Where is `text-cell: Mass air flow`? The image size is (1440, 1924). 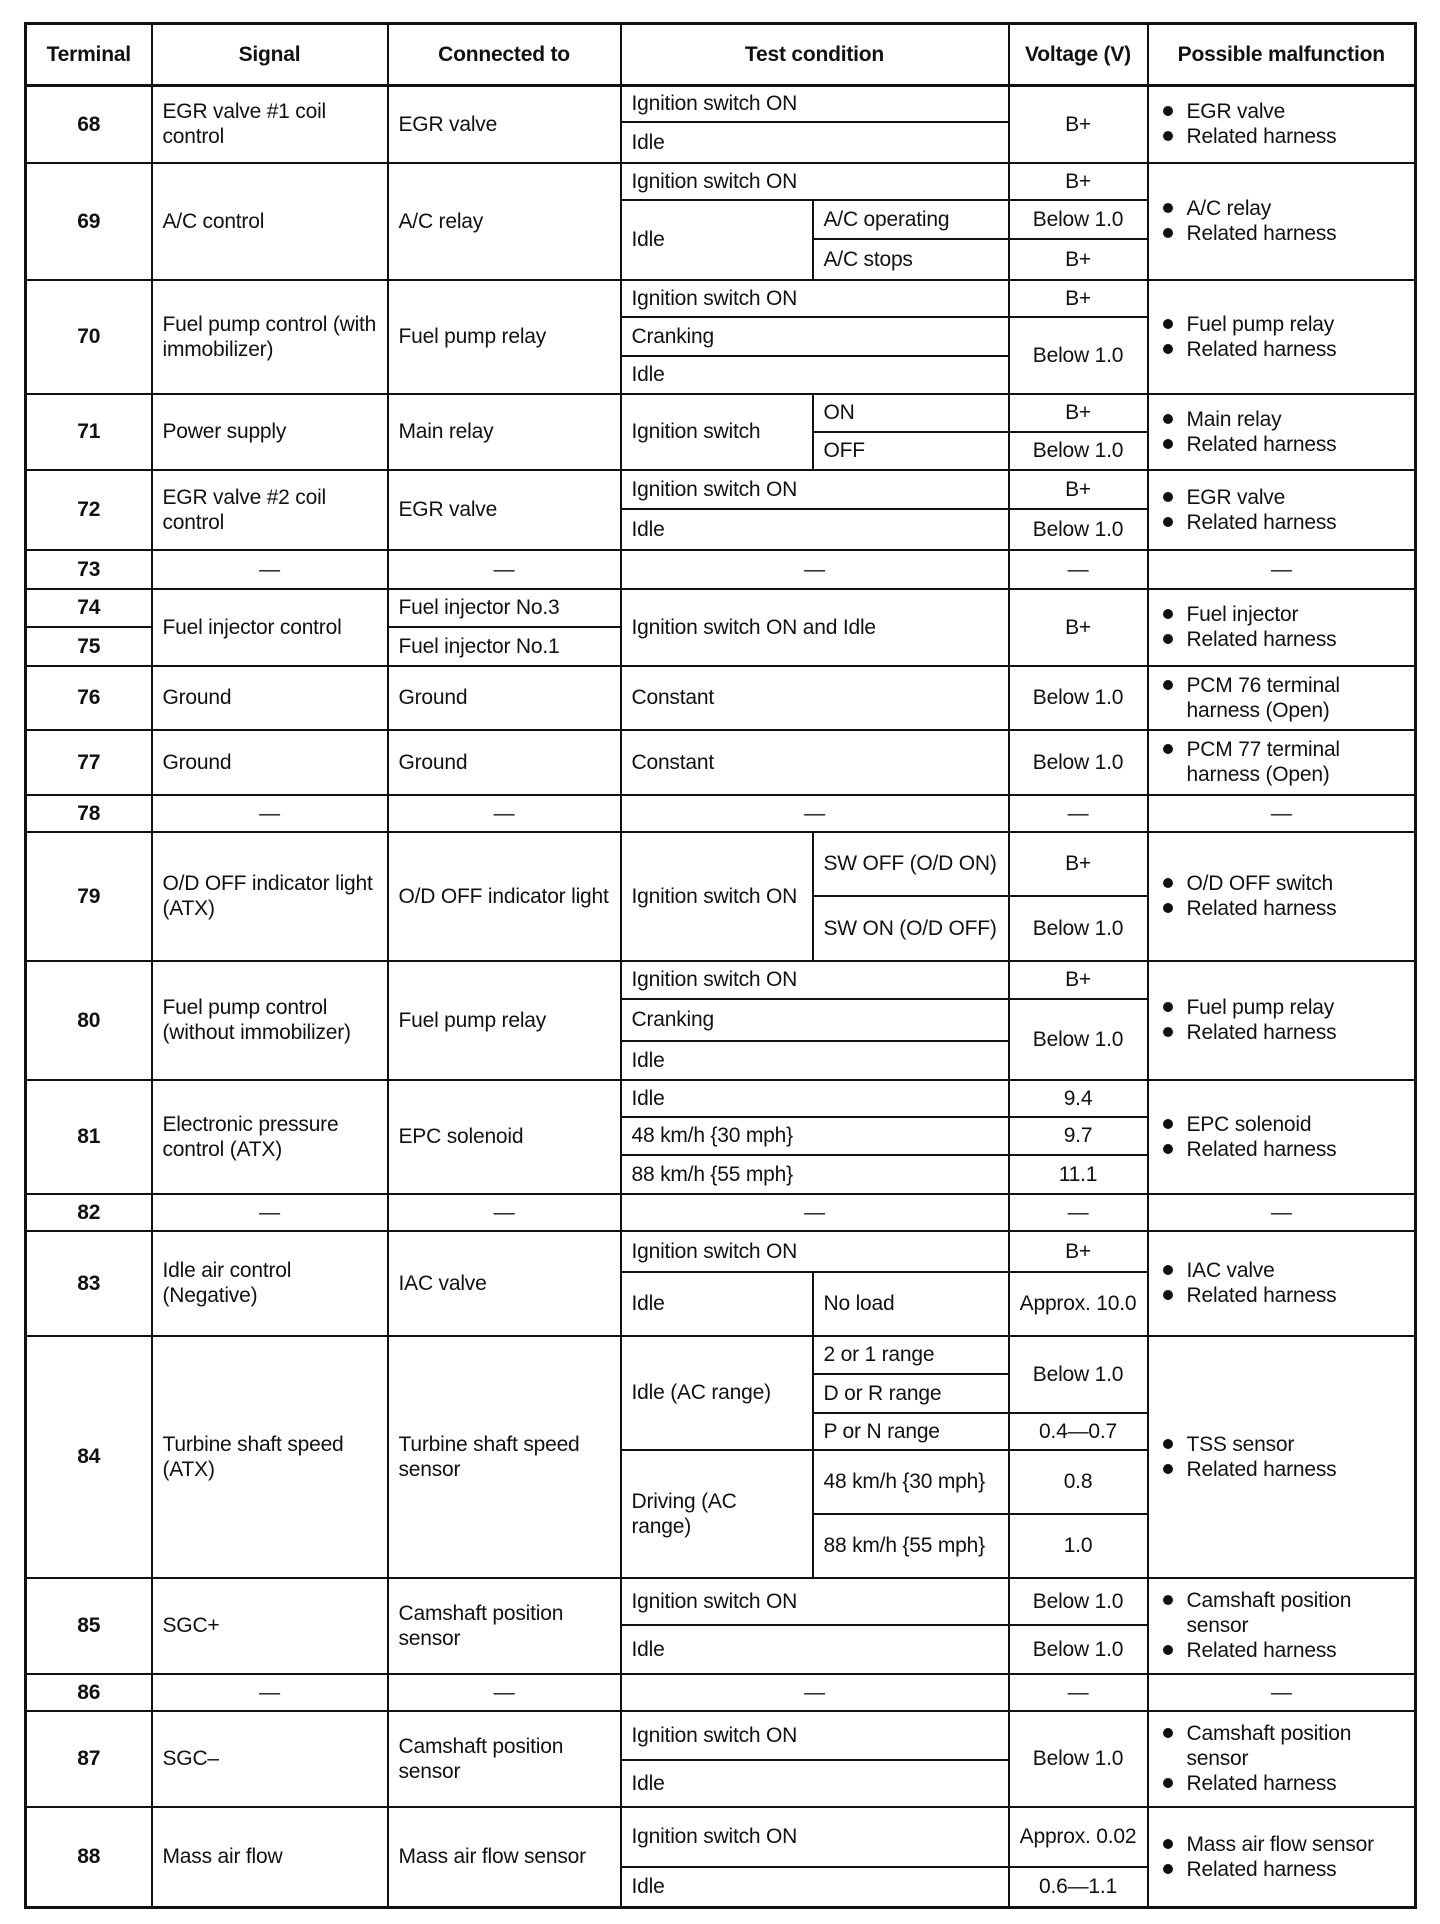
text-cell: Mass air flow is located at coordinates (269, 1857).